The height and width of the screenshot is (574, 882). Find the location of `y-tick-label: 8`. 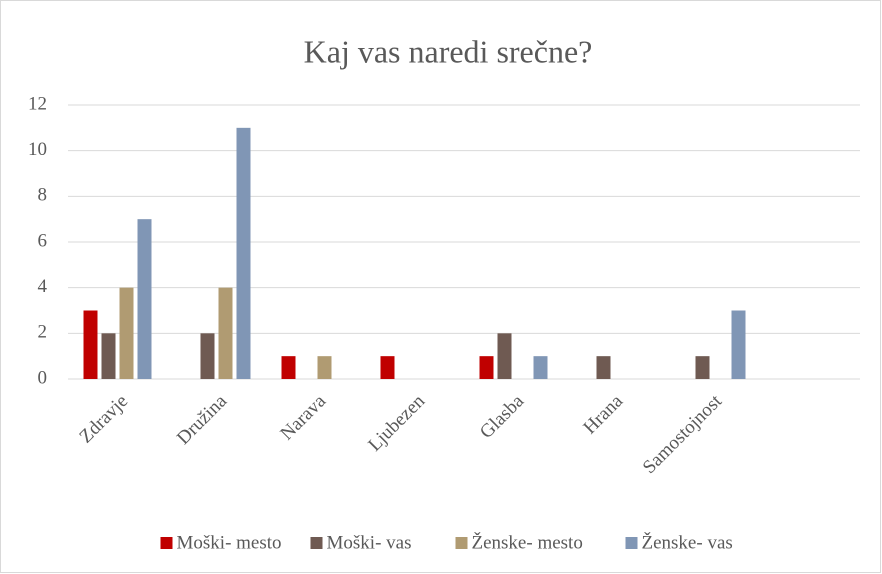

y-tick-label: 8 is located at coordinates (43, 195).